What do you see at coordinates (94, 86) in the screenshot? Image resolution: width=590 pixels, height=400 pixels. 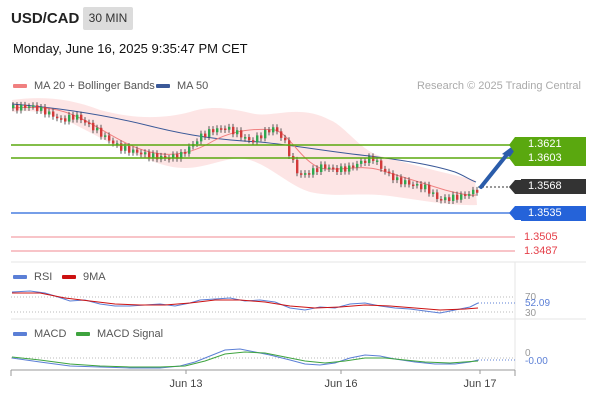 I see `legend-ma20-label: MA 20 + Bollinger Bands` at bounding box center [94, 86].